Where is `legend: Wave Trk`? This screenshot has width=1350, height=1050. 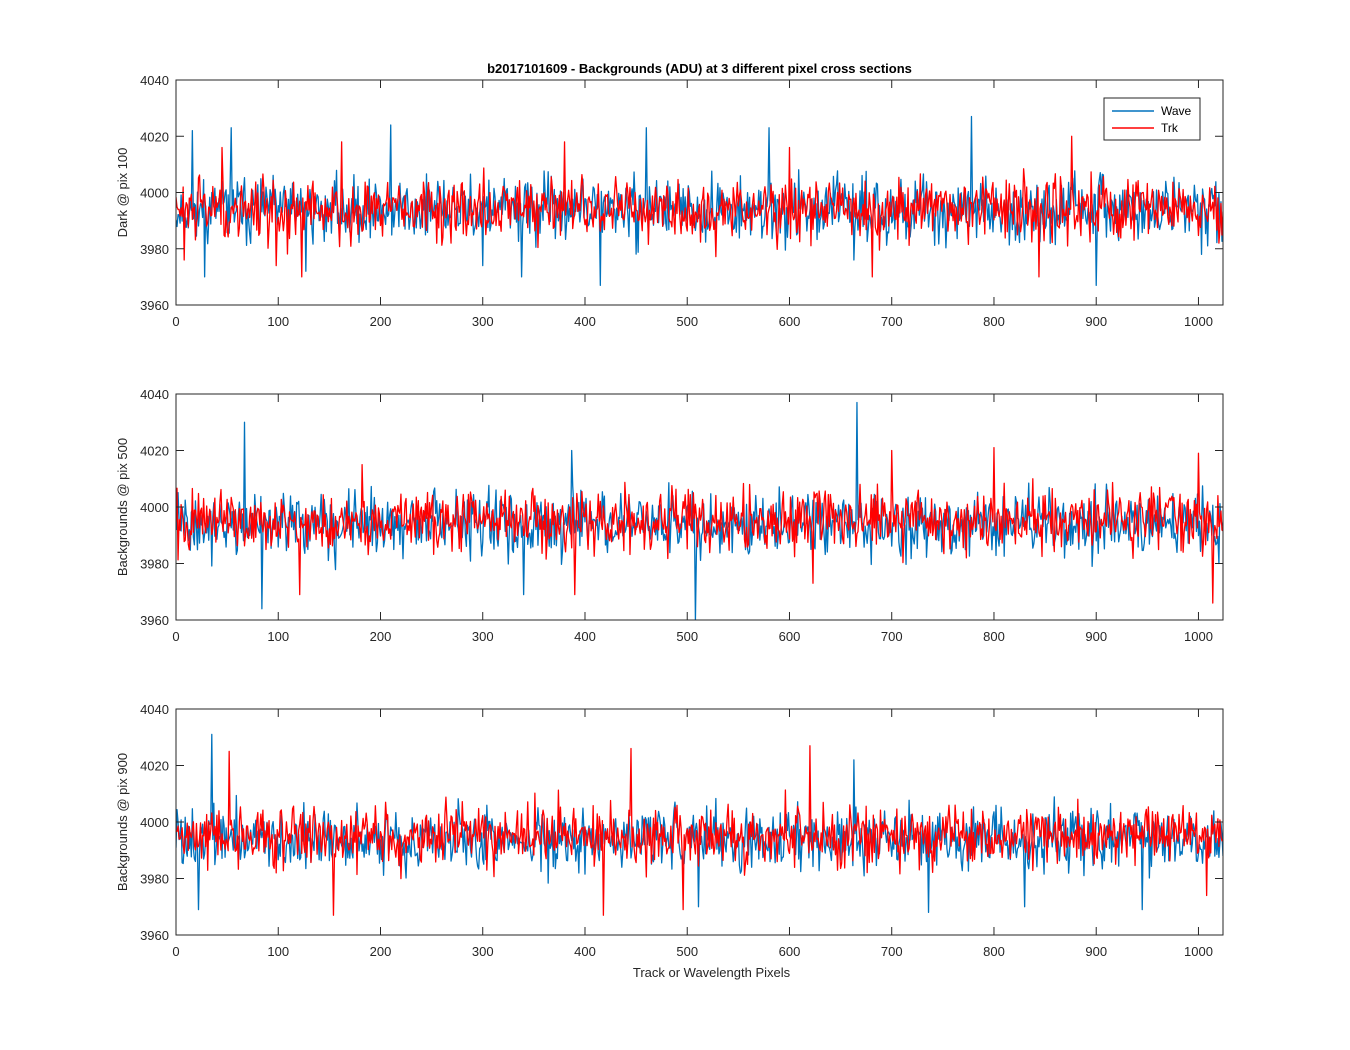 legend: Wave Trk is located at coordinates (1152, 119).